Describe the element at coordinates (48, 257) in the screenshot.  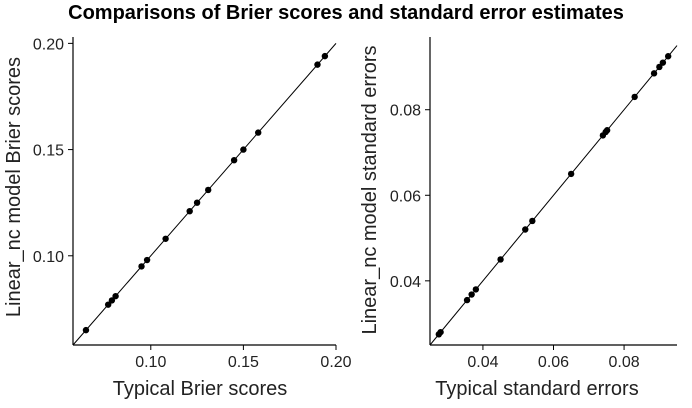
I see `y-tick-label: 0.10` at that location.